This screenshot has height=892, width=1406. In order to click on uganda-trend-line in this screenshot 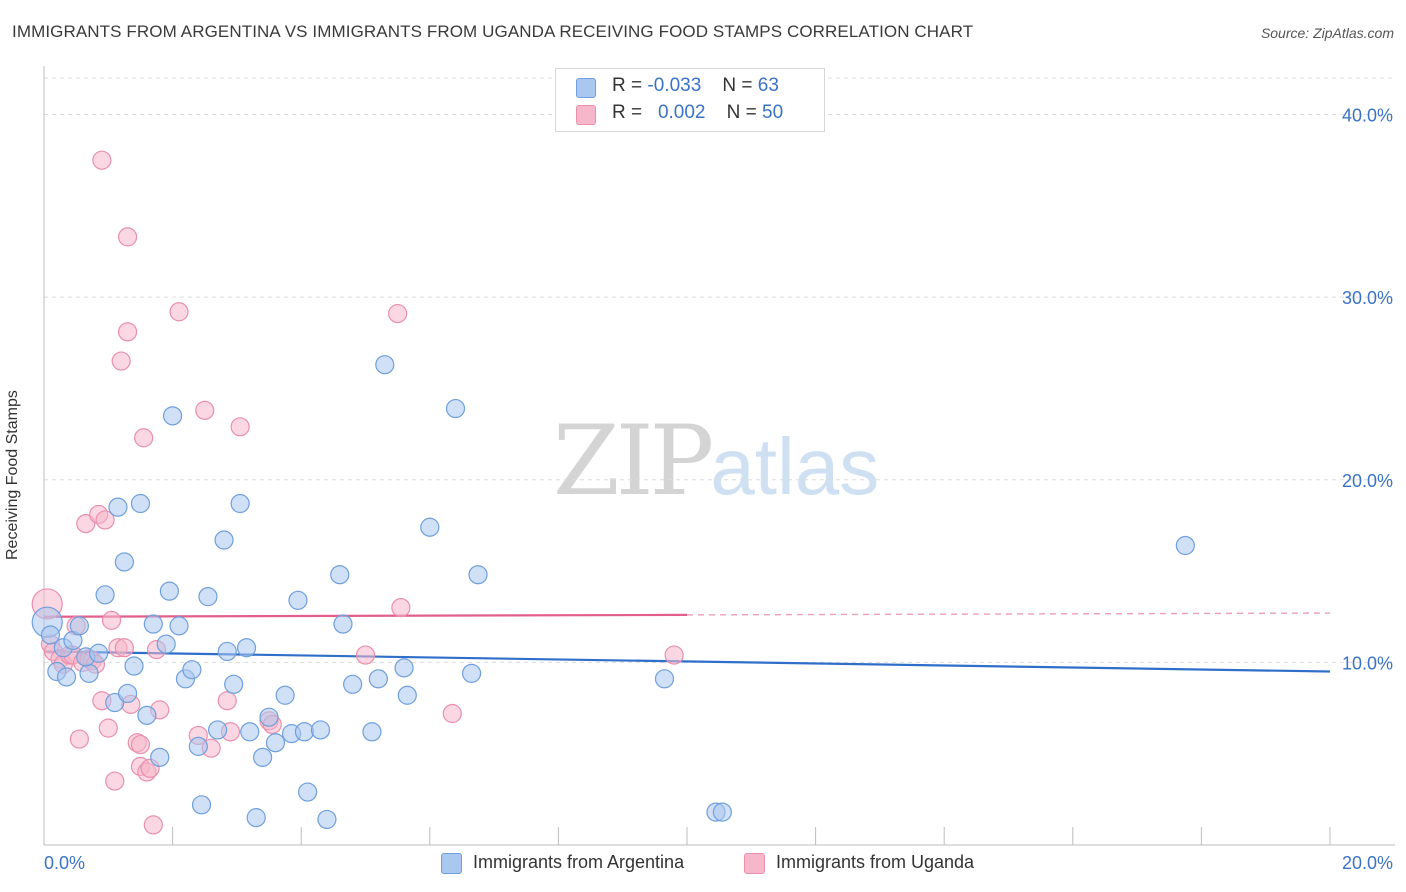, I will do `click(365, 615)`.